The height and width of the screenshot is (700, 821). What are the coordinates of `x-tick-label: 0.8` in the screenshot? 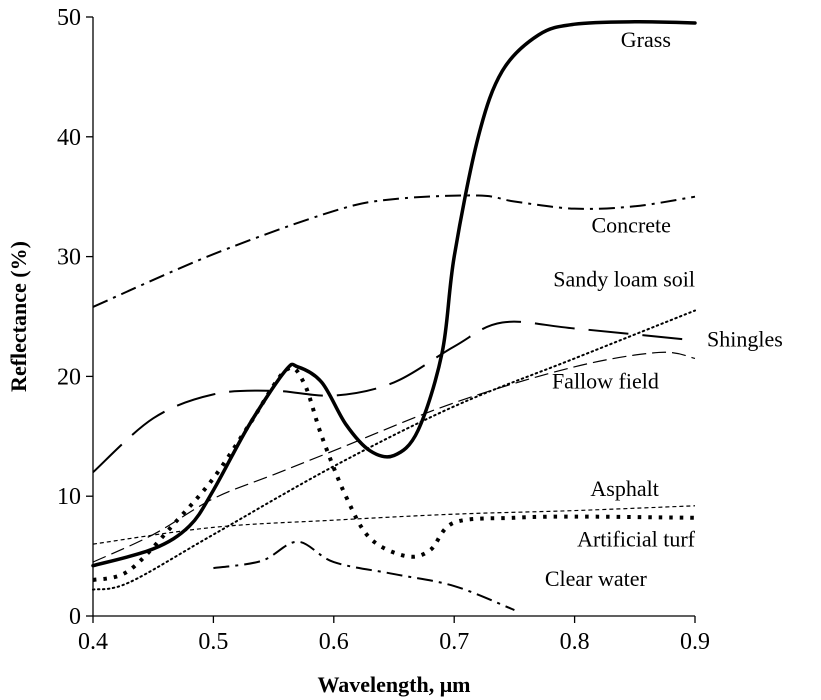 It's located at (575, 642).